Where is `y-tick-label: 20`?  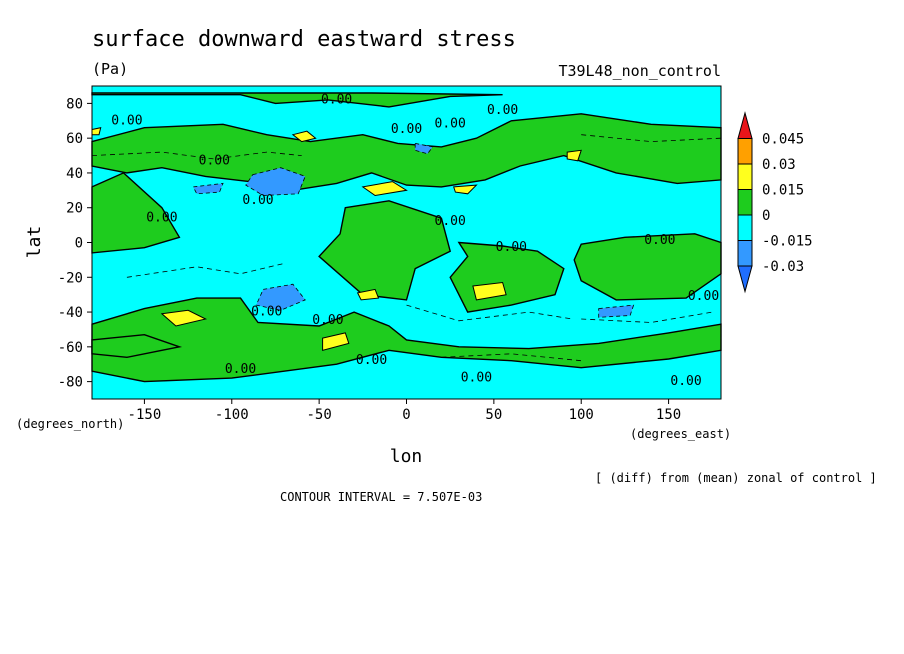
y-tick-label: 20 is located at coordinates (74, 209).